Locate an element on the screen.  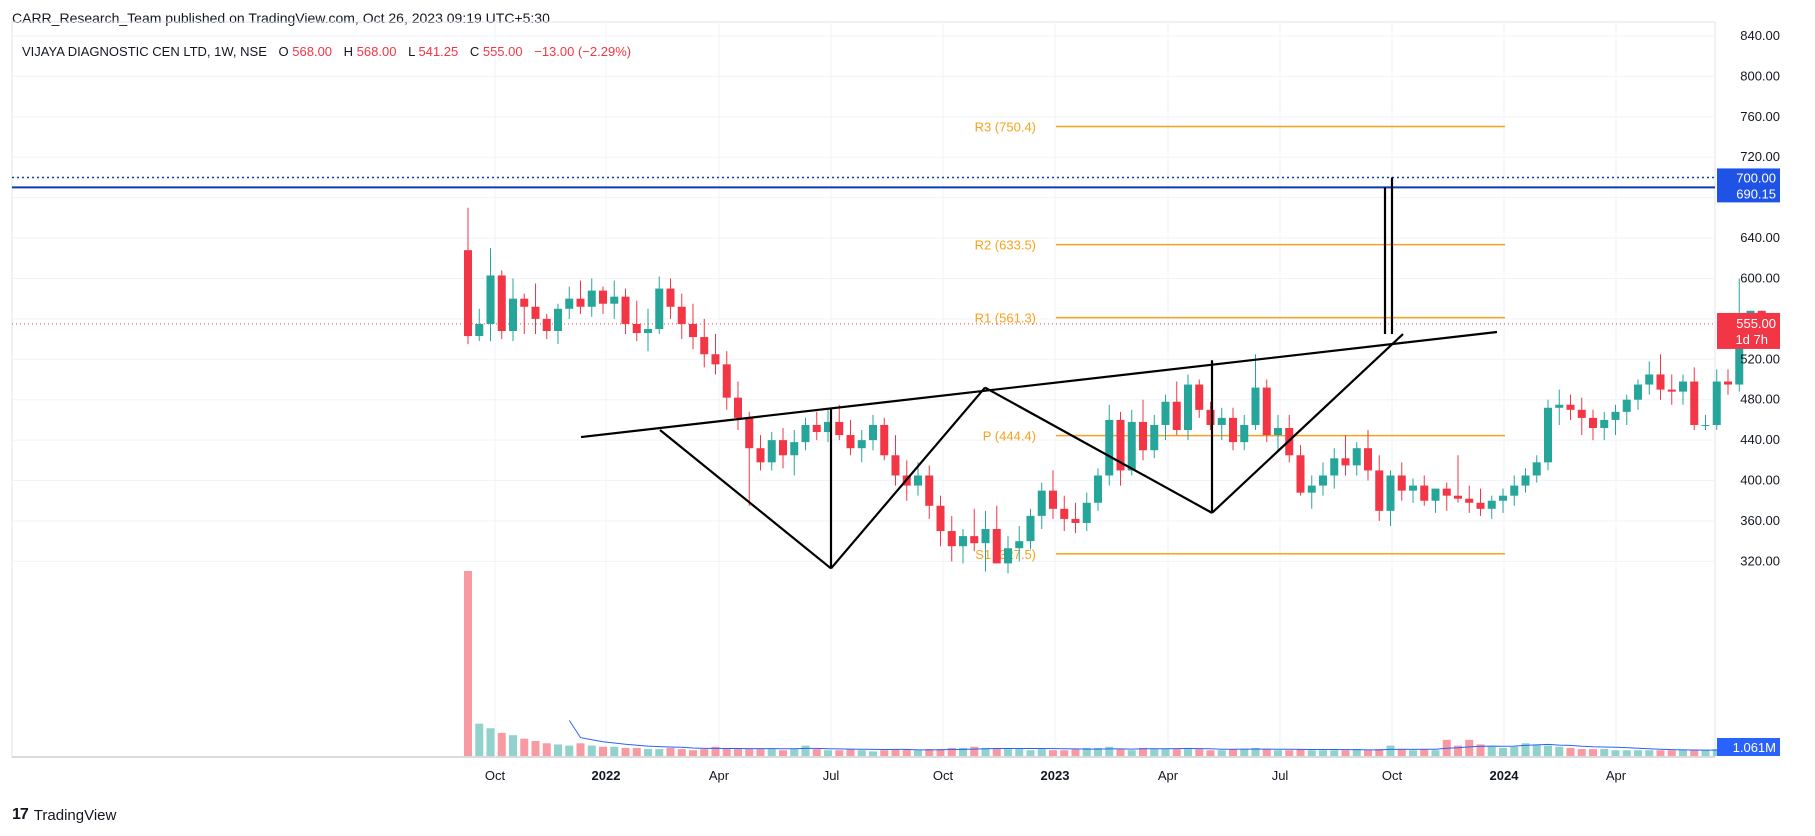
head-right-down is located at coordinates (1098, 450).